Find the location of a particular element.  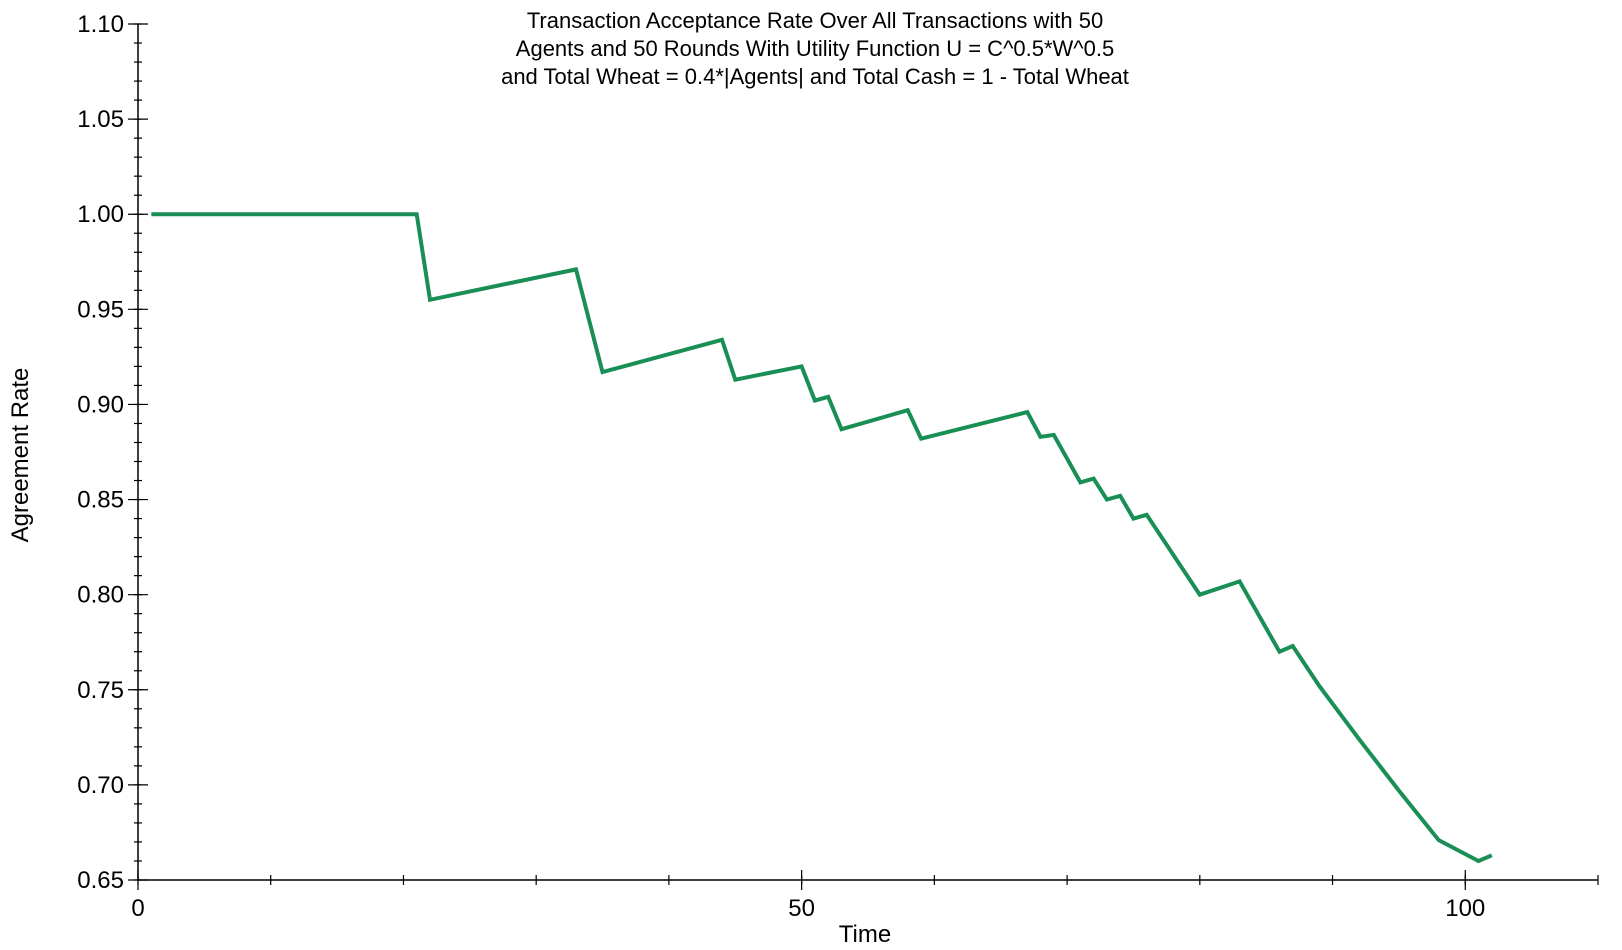

x-tick-label: 100 is located at coordinates (1465, 908).